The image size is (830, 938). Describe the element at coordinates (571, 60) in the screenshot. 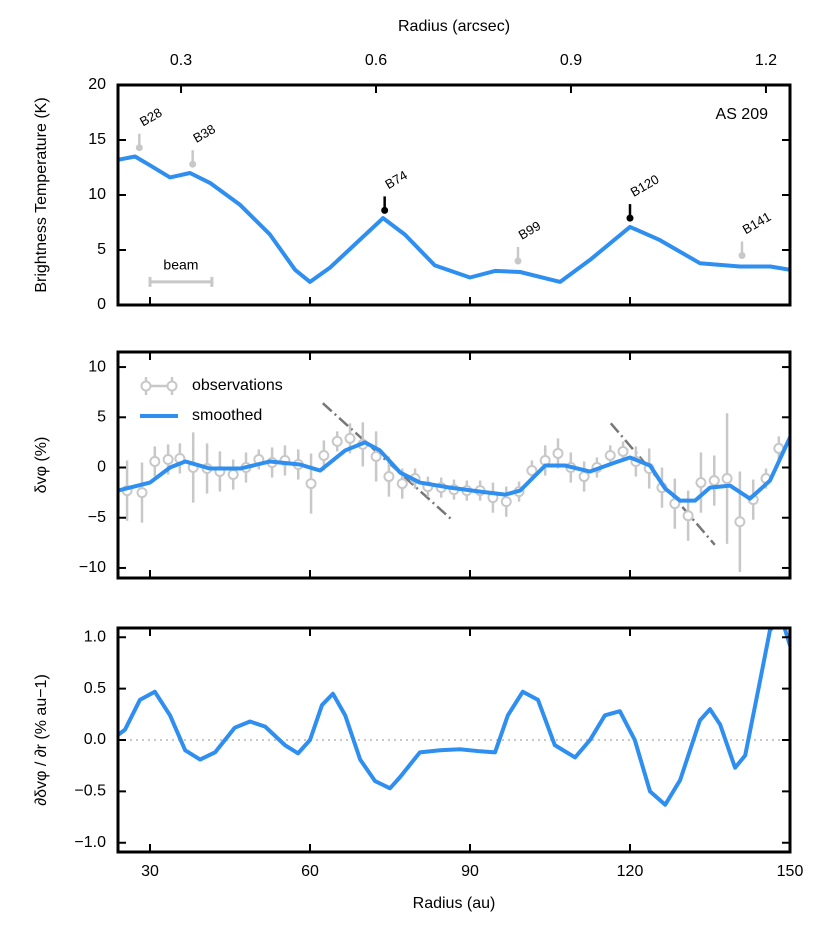

I see `x2-tick-label: 0.9` at that location.